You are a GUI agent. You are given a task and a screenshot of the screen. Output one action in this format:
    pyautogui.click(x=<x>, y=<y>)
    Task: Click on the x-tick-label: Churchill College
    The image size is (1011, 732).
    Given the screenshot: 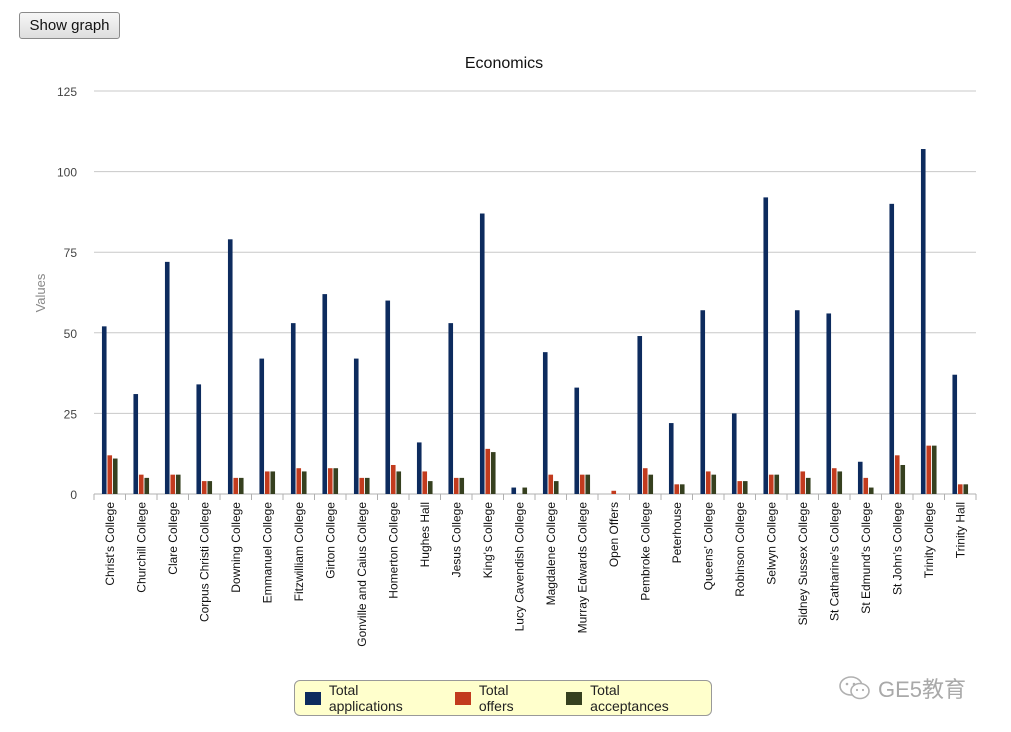 What is the action you would take?
    pyautogui.click(x=141, y=547)
    